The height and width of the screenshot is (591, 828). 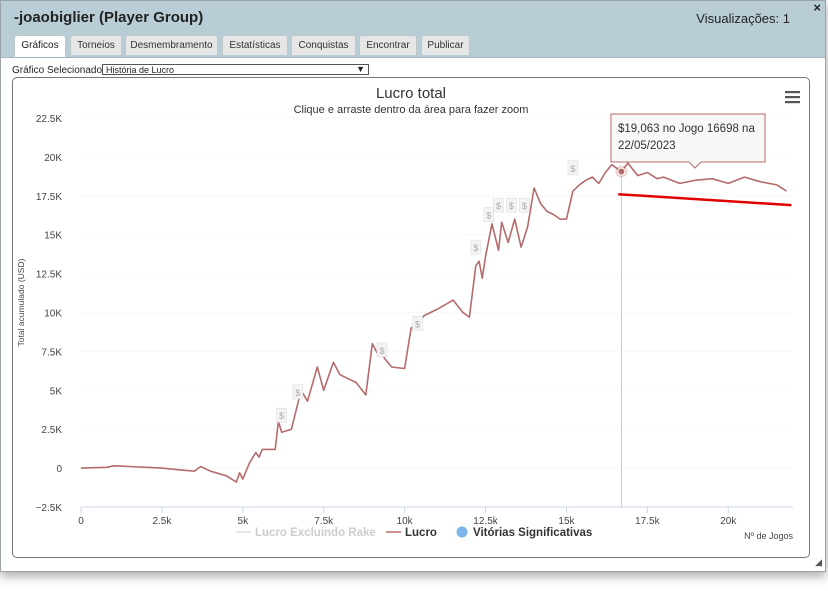 What do you see at coordinates (96, 45) in the screenshot?
I see `tab-torneios: Torneios` at bounding box center [96, 45].